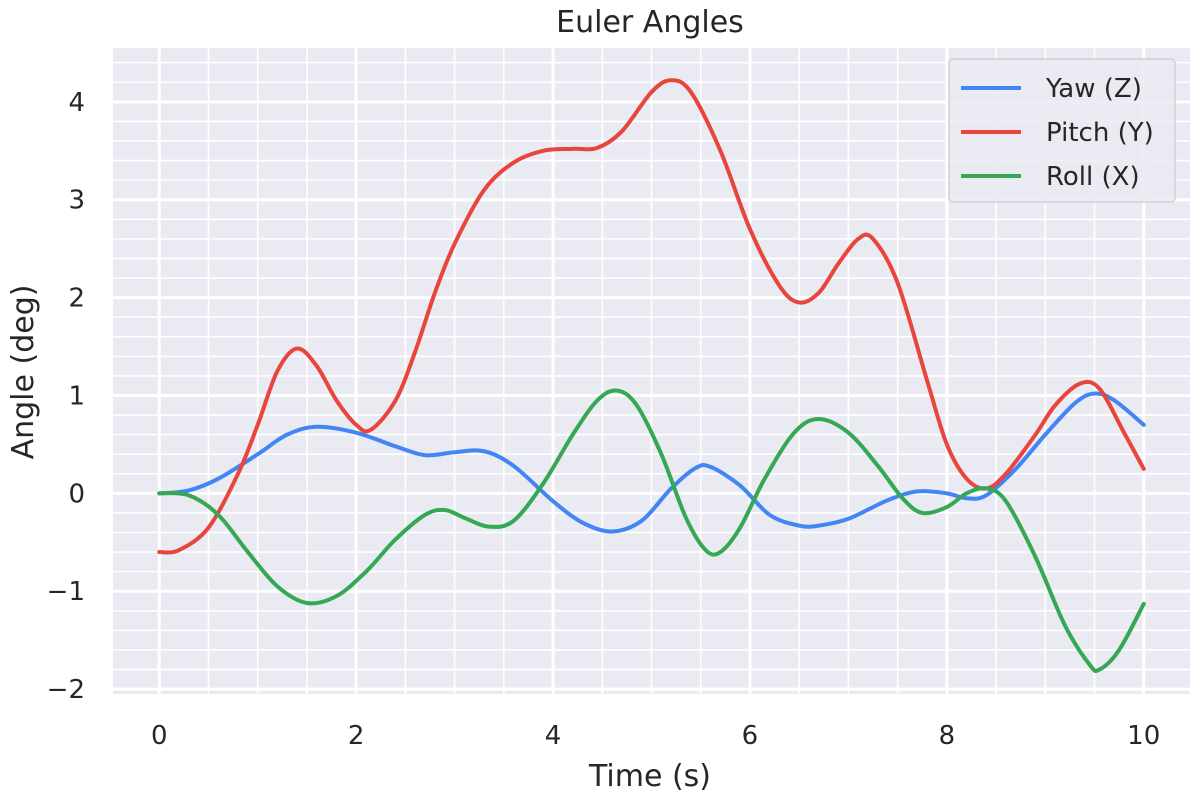 This screenshot has width=1200, height=800. I want to click on y-tick-label: 0, so click(76, 494).